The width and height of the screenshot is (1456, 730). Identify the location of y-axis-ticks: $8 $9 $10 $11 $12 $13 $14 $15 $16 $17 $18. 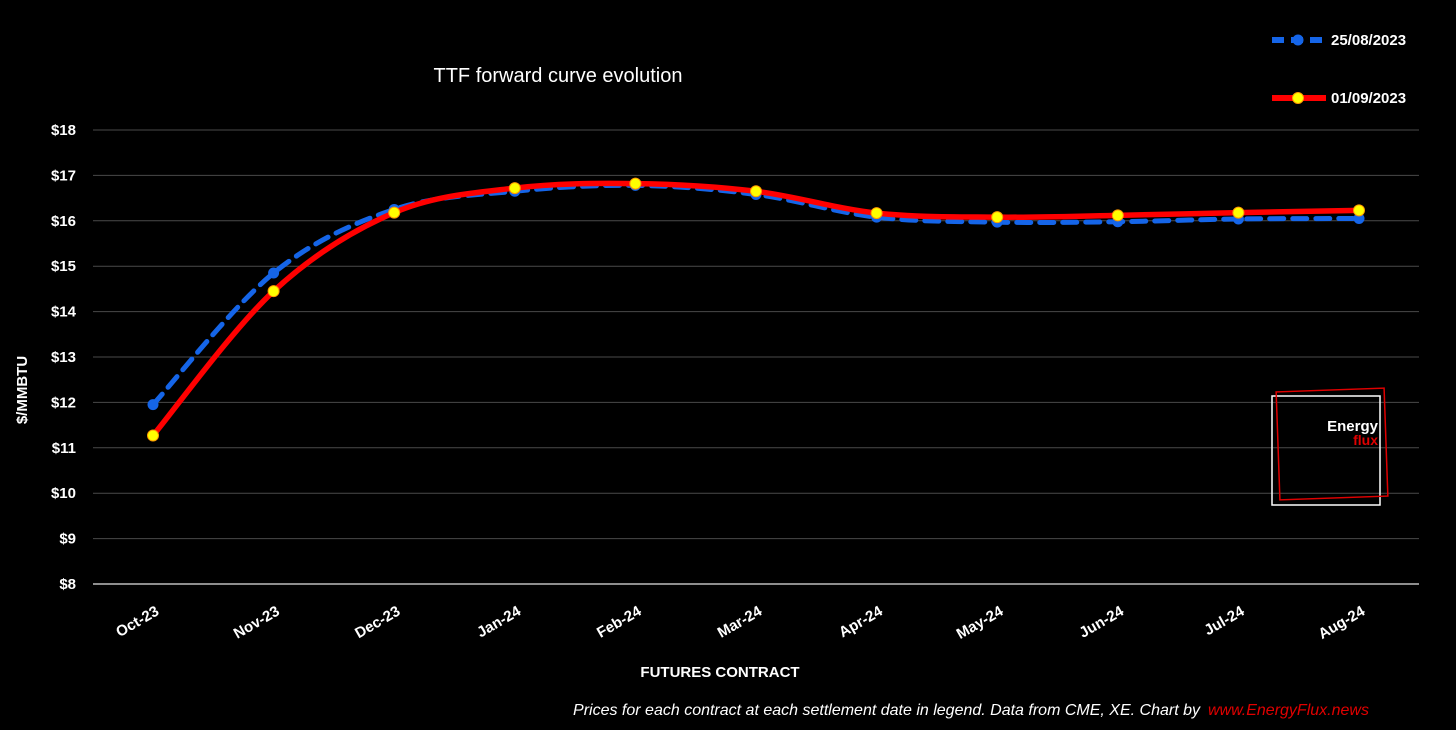
(64, 357).